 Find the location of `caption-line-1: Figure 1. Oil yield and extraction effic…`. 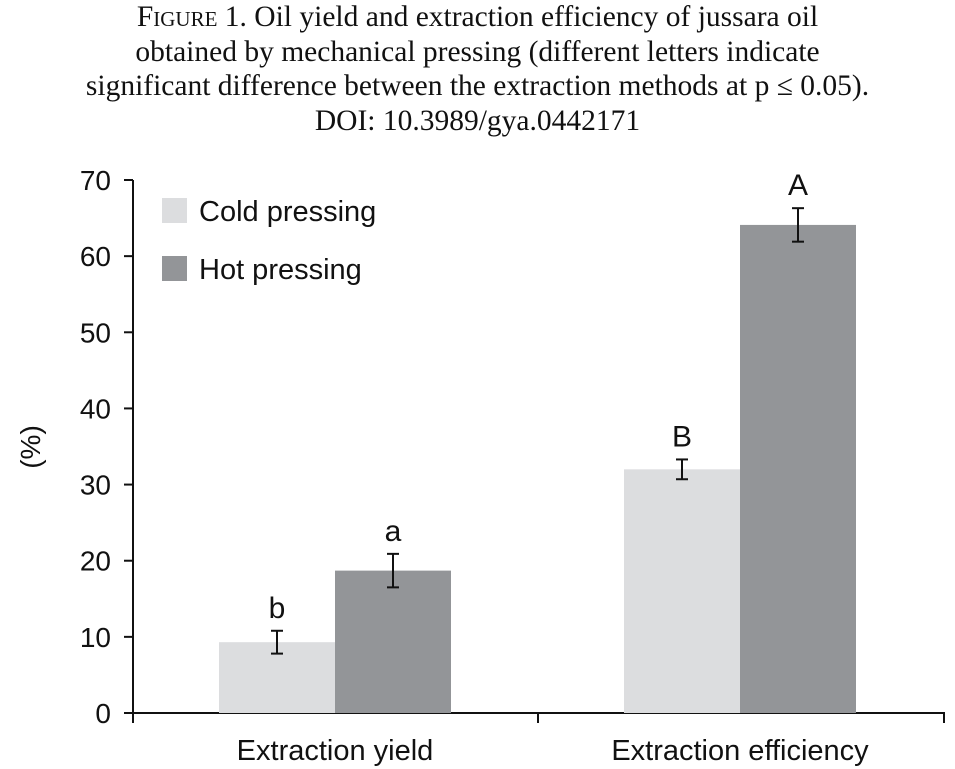

caption-line-1: Figure 1. Oil yield and extraction effic… is located at coordinates (477, 17).